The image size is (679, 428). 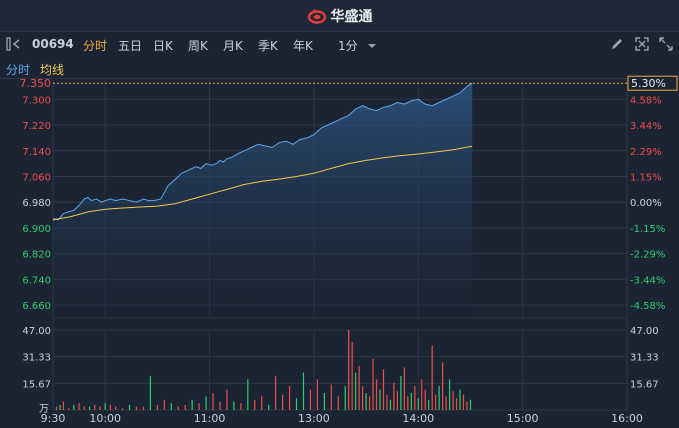 What do you see at coordinates (351, 16) in the screenshot?
I see `brand-name: 华盛通` at bounding box center [351, 16].